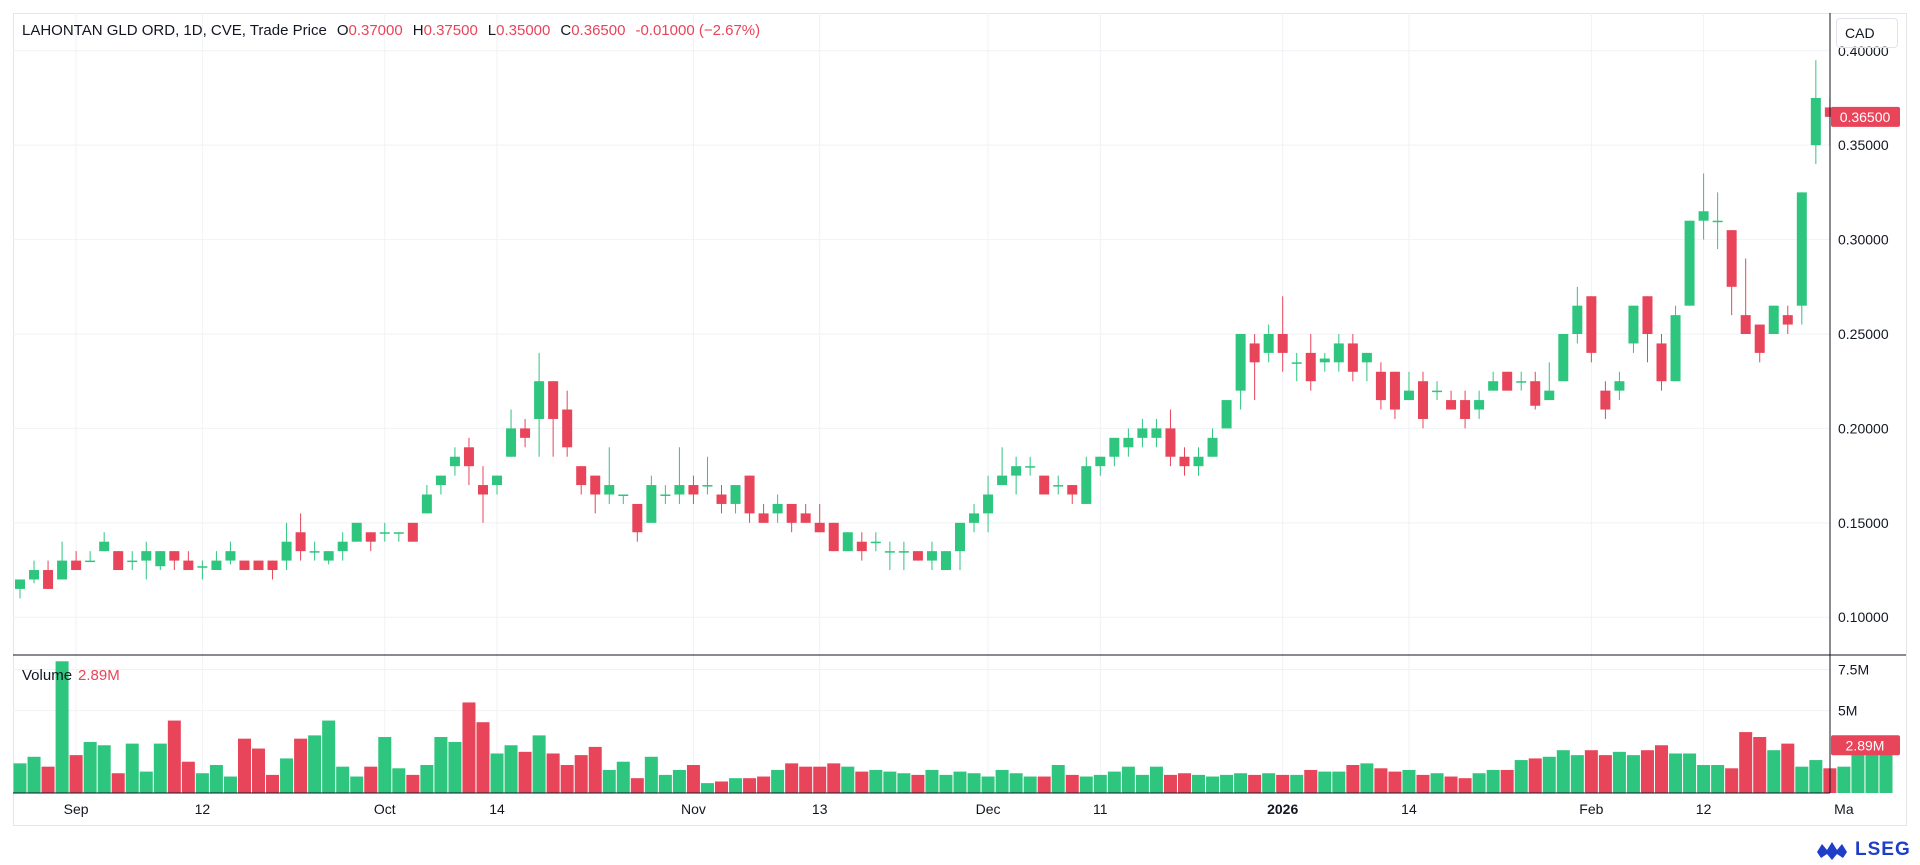 The height and width of the screenshot is (865, 1920). What do you see at coordinates (566, 30) in the screenshot?
I see `close-label: C` at bounding box center [566, 30].